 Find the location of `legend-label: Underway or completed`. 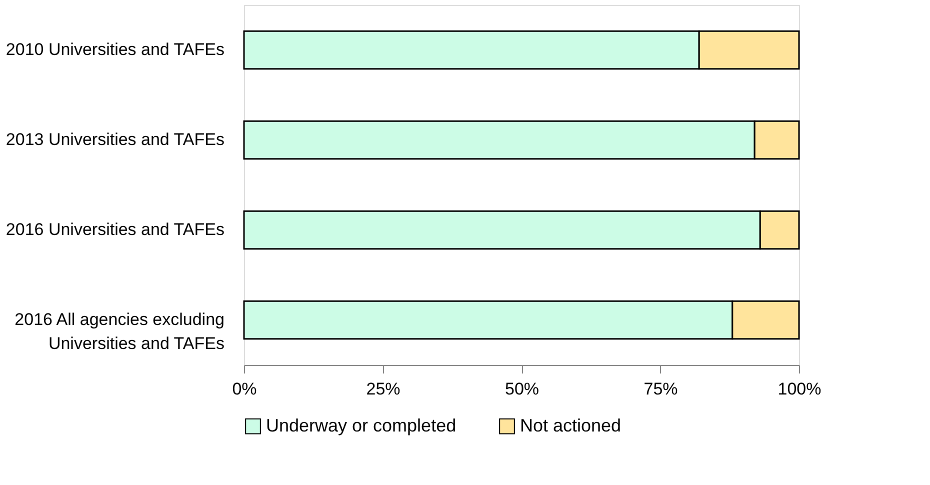

legend-label: Underway or completed is located at coordinates (361, 425).